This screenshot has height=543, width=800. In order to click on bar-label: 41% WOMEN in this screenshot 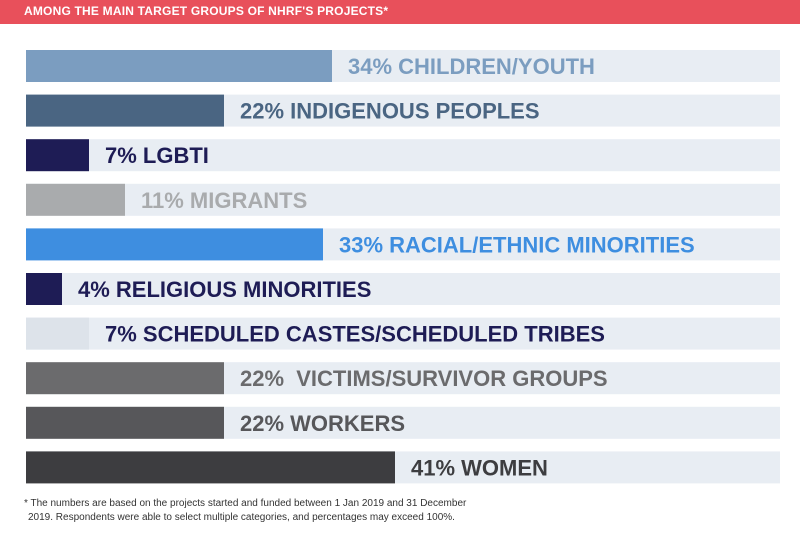, I will do `click(479, 467)`.